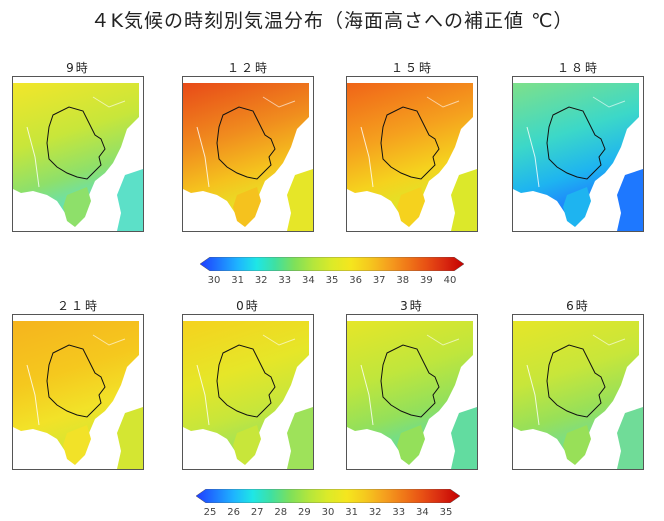 The height and width of the screenshot is (521, 664). Describe the element at coordinates (247, 68) in the screenshot. I see `panel-label: １２時` at that location.